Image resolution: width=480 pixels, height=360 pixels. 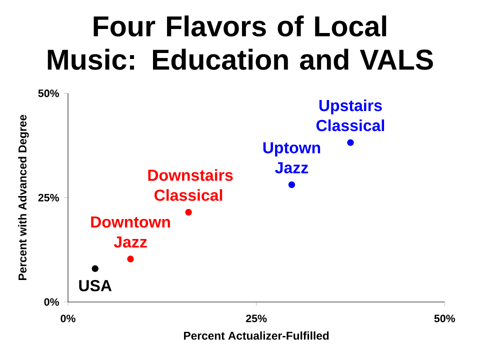 What do you see at coordinates (256, 335) in the screenshot?
I see `x-axis-title: Percent Actualizer-Fulfilled` at bounding box center [256, 335].